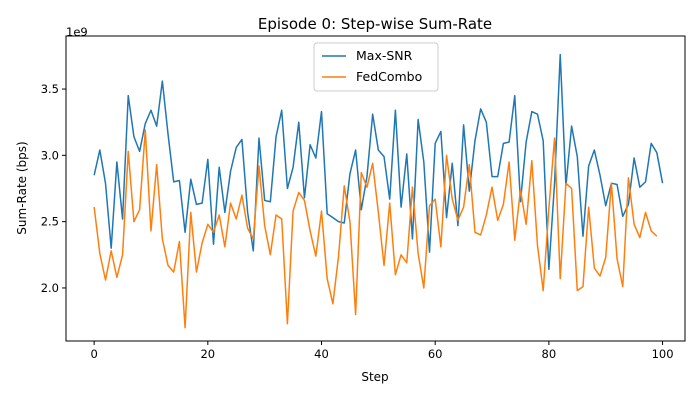 The height and width of the screenshot is (400, 700). Describe the element at coordinates (77, 32) in the screenshot. I see `y-axis-multiplier: 1e9` at that location.